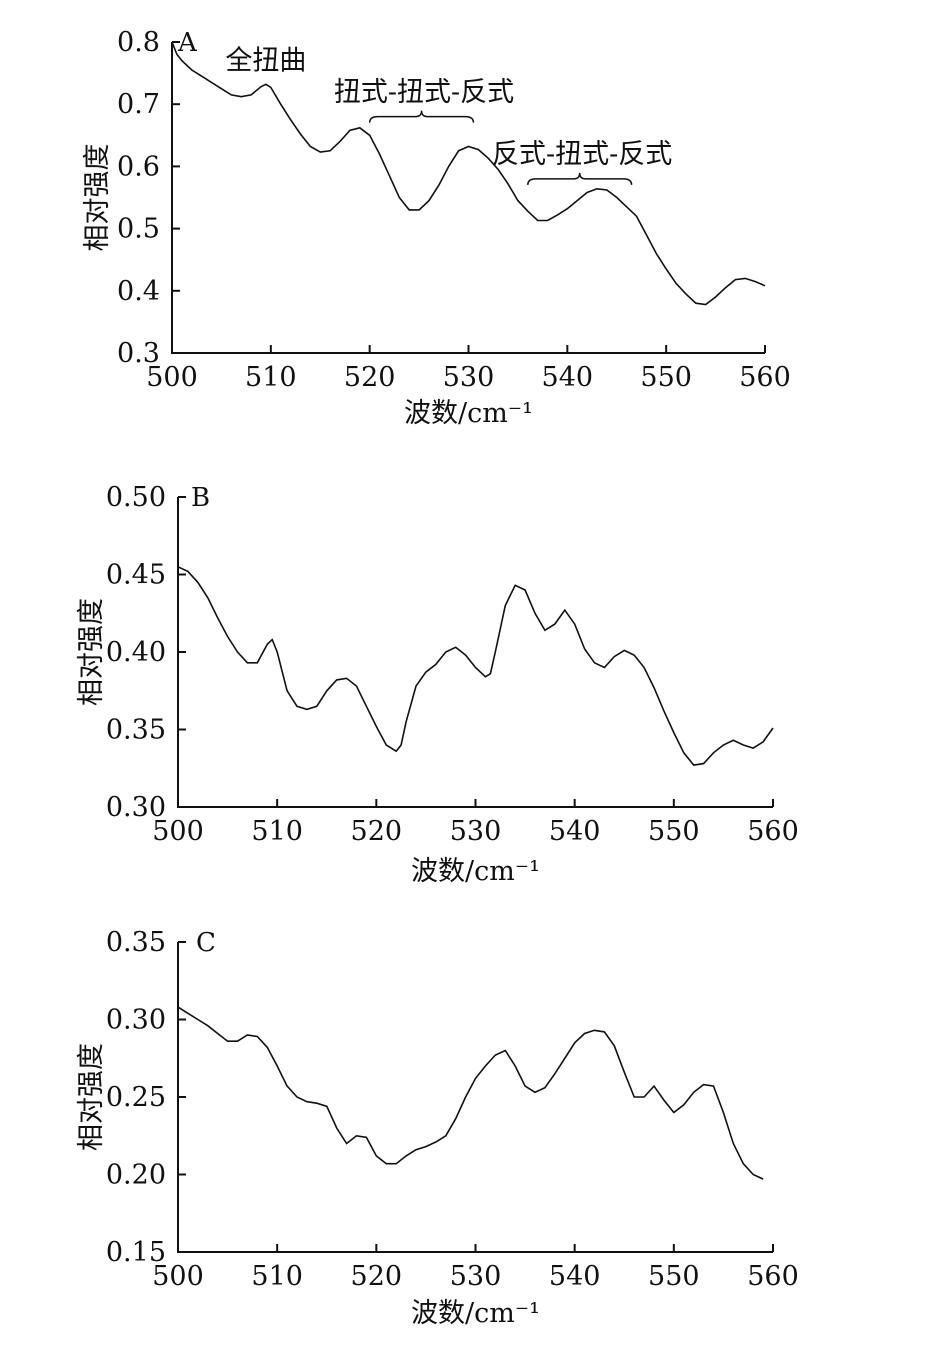 The width and height of the screenshot is (937, 1365). I want to click on chart-a-xtick-label: 530, so click(469, 377).